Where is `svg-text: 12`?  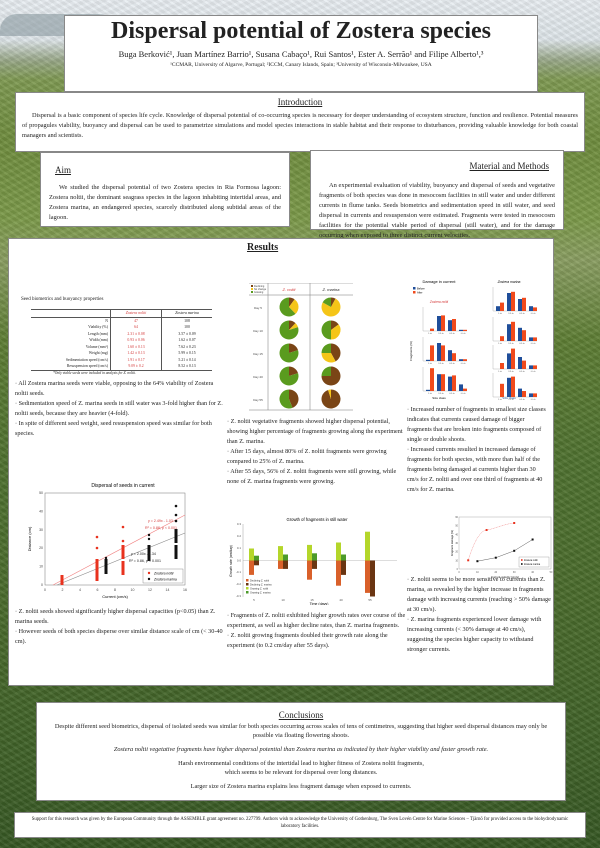
svg-text: 12 is located at coordinates (150, 590).